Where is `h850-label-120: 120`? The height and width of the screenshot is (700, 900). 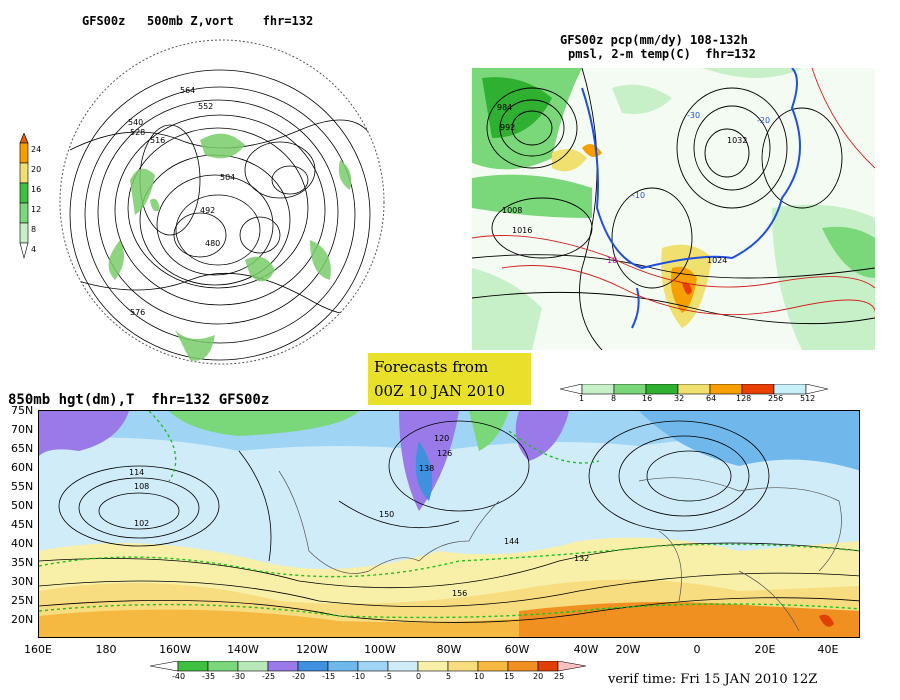
h850-label-120: 120 is located at coordinates (441, 438).